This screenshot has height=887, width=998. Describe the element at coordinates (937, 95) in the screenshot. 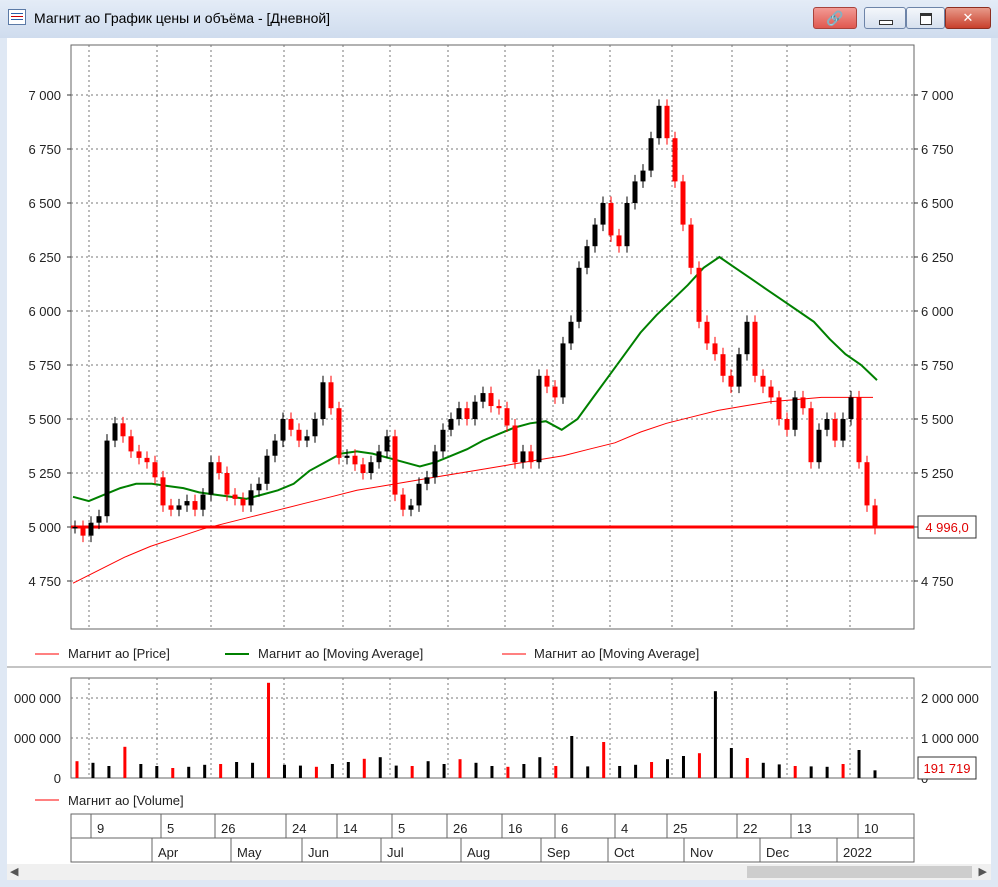

I see `price-tick-label-right: 7 000` at that location.